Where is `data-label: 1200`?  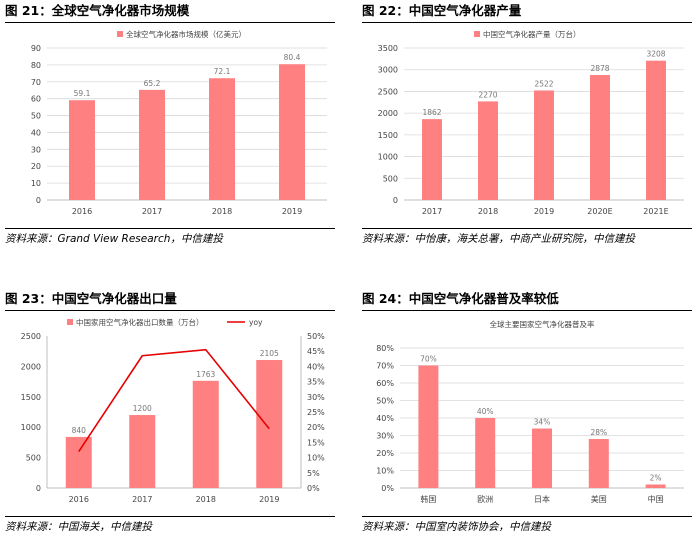 data-label: 1200 is located at coordinates (142, 408).